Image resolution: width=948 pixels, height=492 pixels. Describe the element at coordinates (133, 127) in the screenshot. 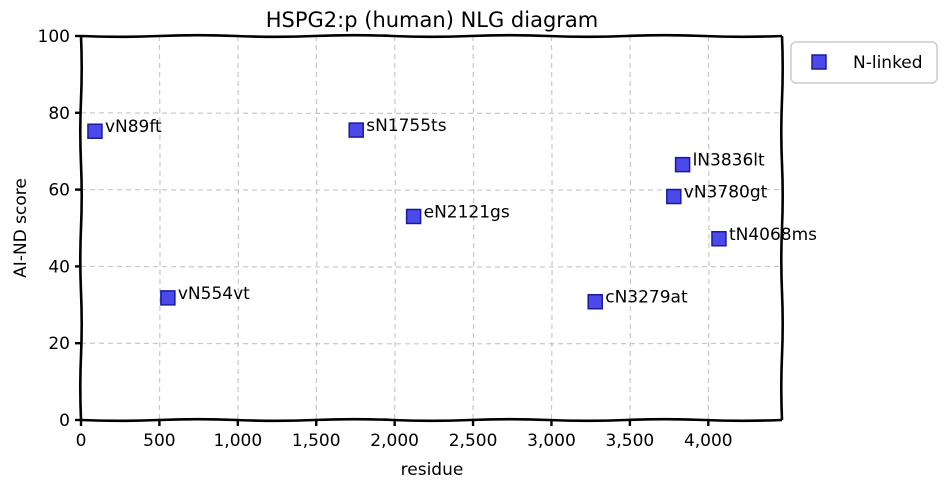

I see `data-point-label: vN89ft` at that location.